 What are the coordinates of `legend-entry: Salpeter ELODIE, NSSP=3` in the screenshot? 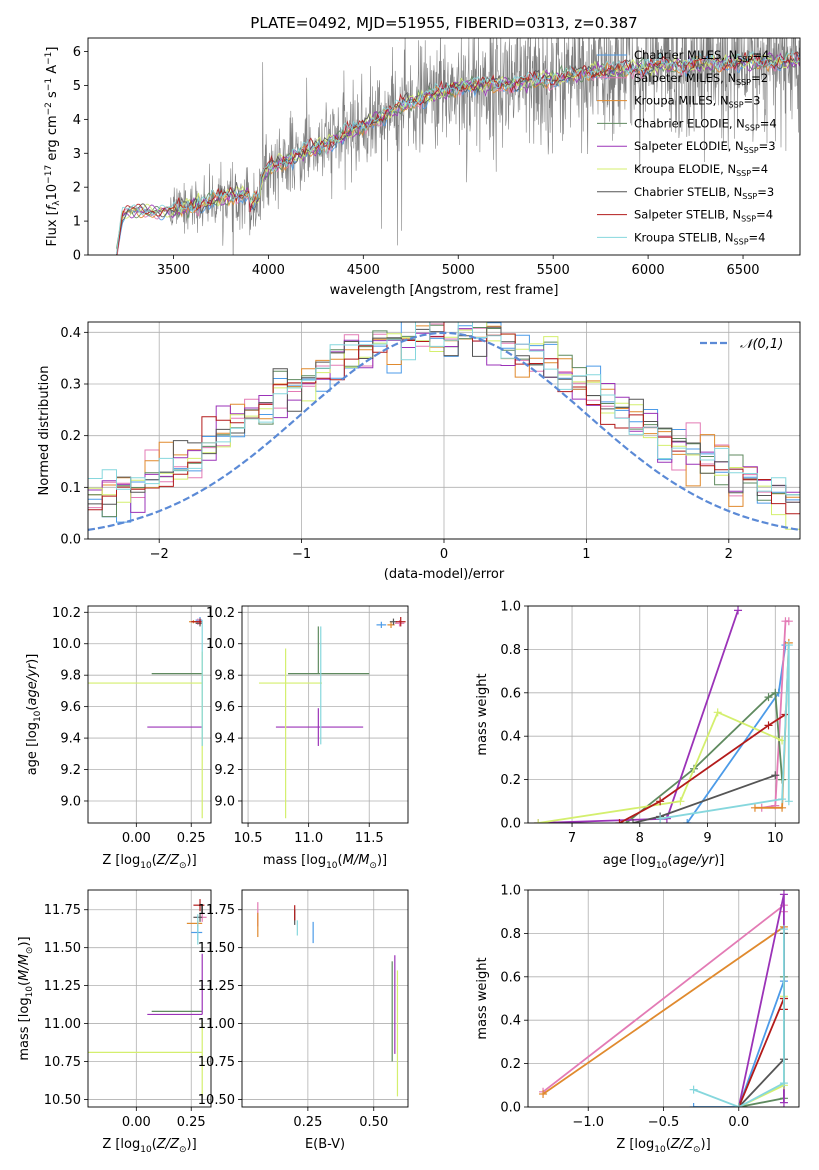 It's located at (705, 147).